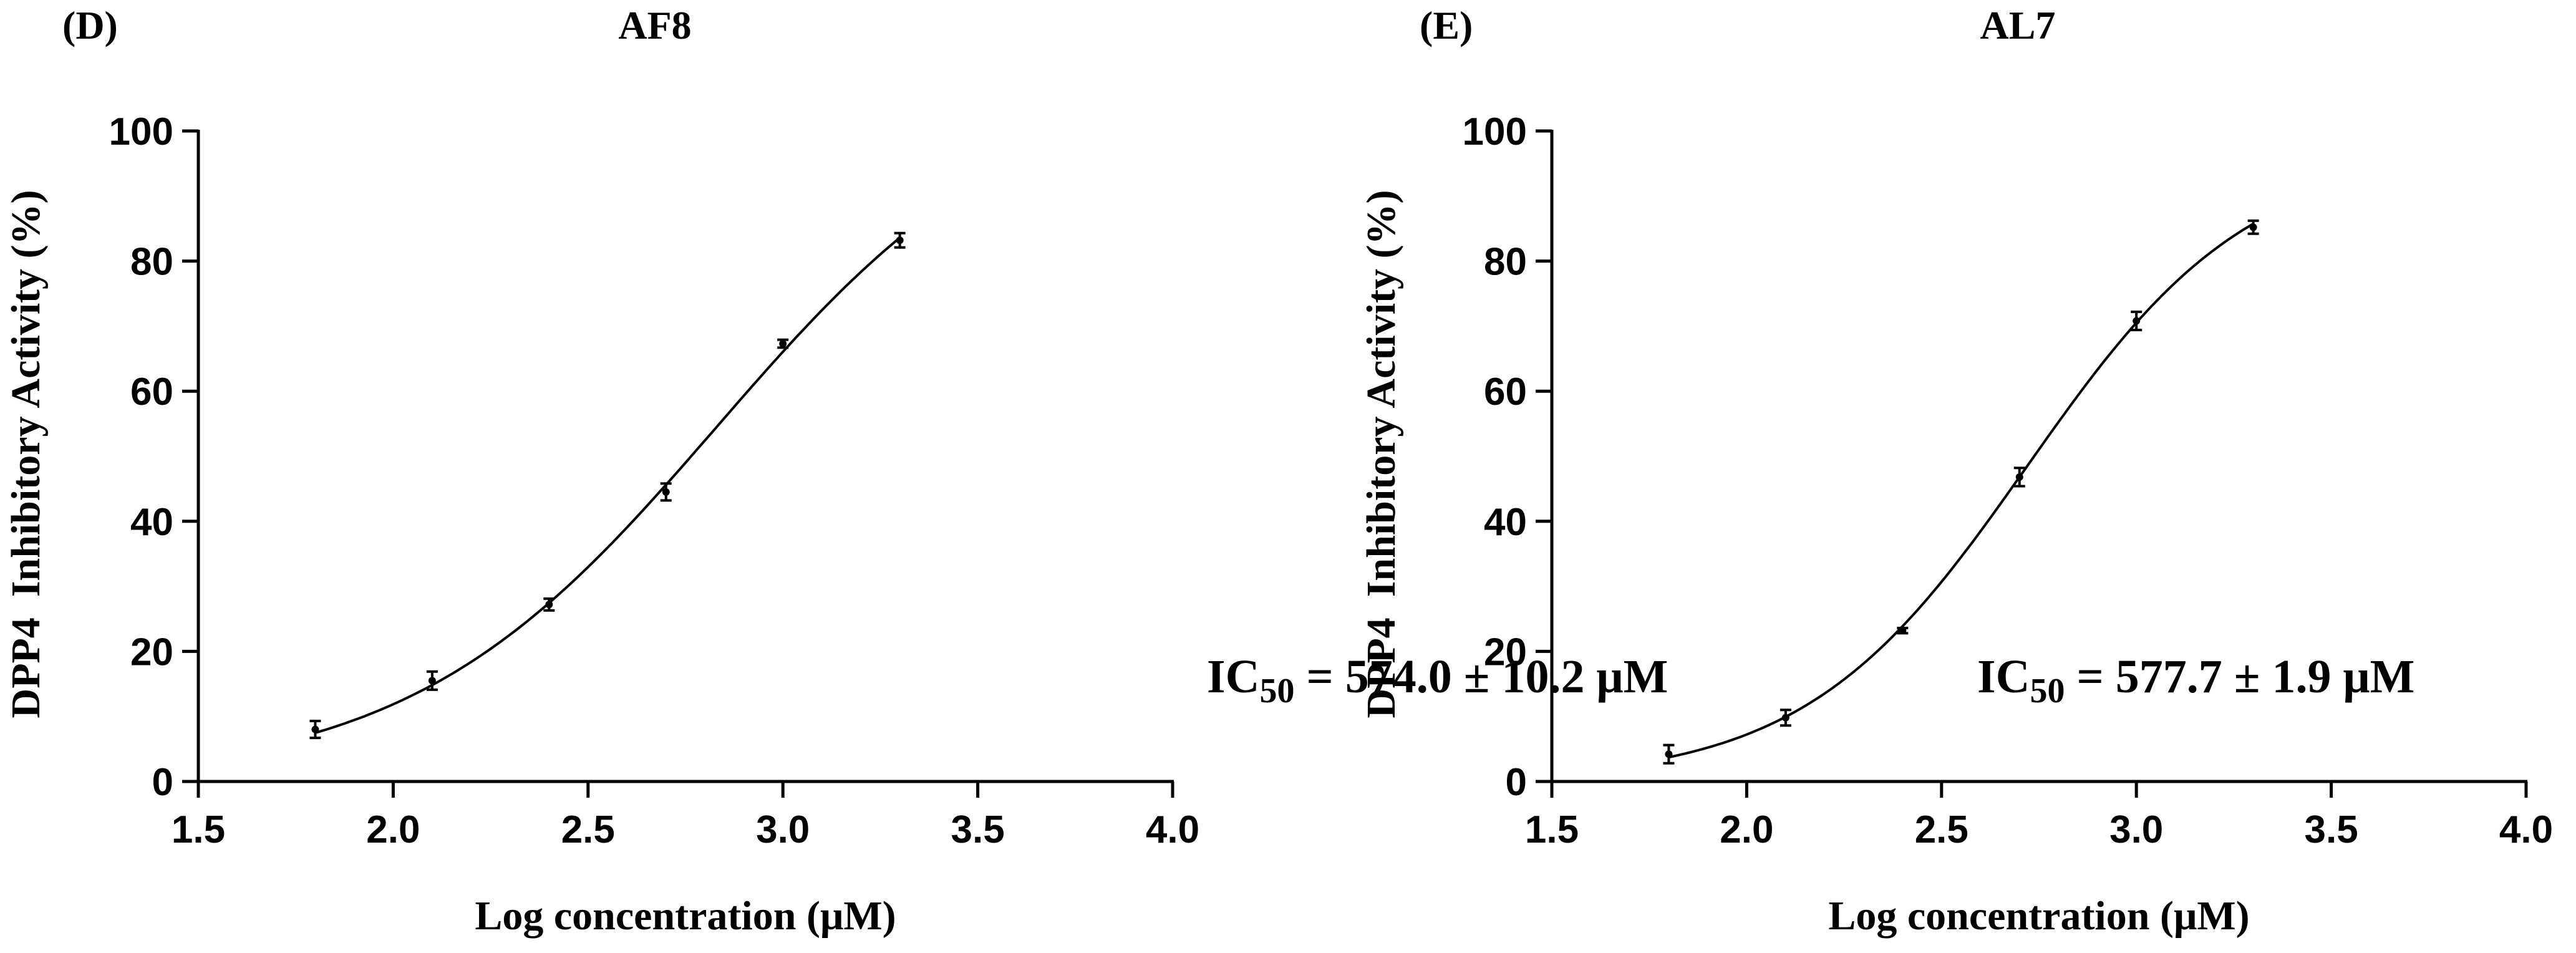 The height and width of the screenshot is (953, 2576). I want to click on chart-title: AF8, so click(654, 25).